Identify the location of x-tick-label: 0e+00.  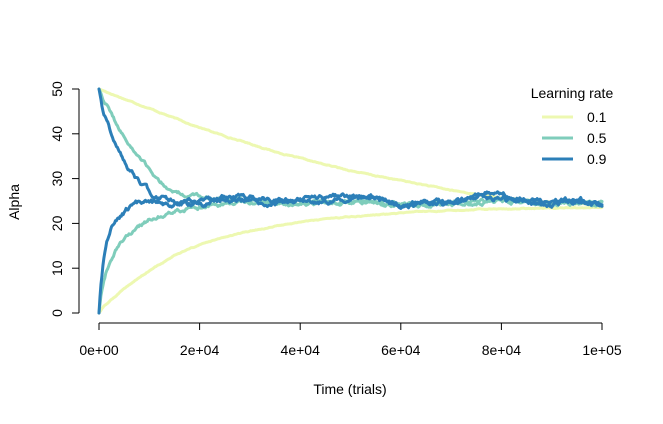
(99, 350).